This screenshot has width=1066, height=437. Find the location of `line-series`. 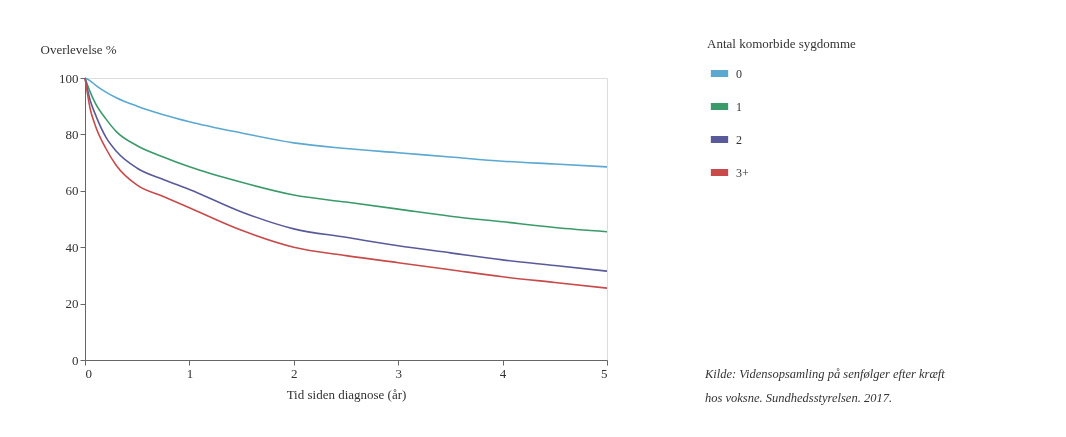

line-series is located at coordinates (346, 122).